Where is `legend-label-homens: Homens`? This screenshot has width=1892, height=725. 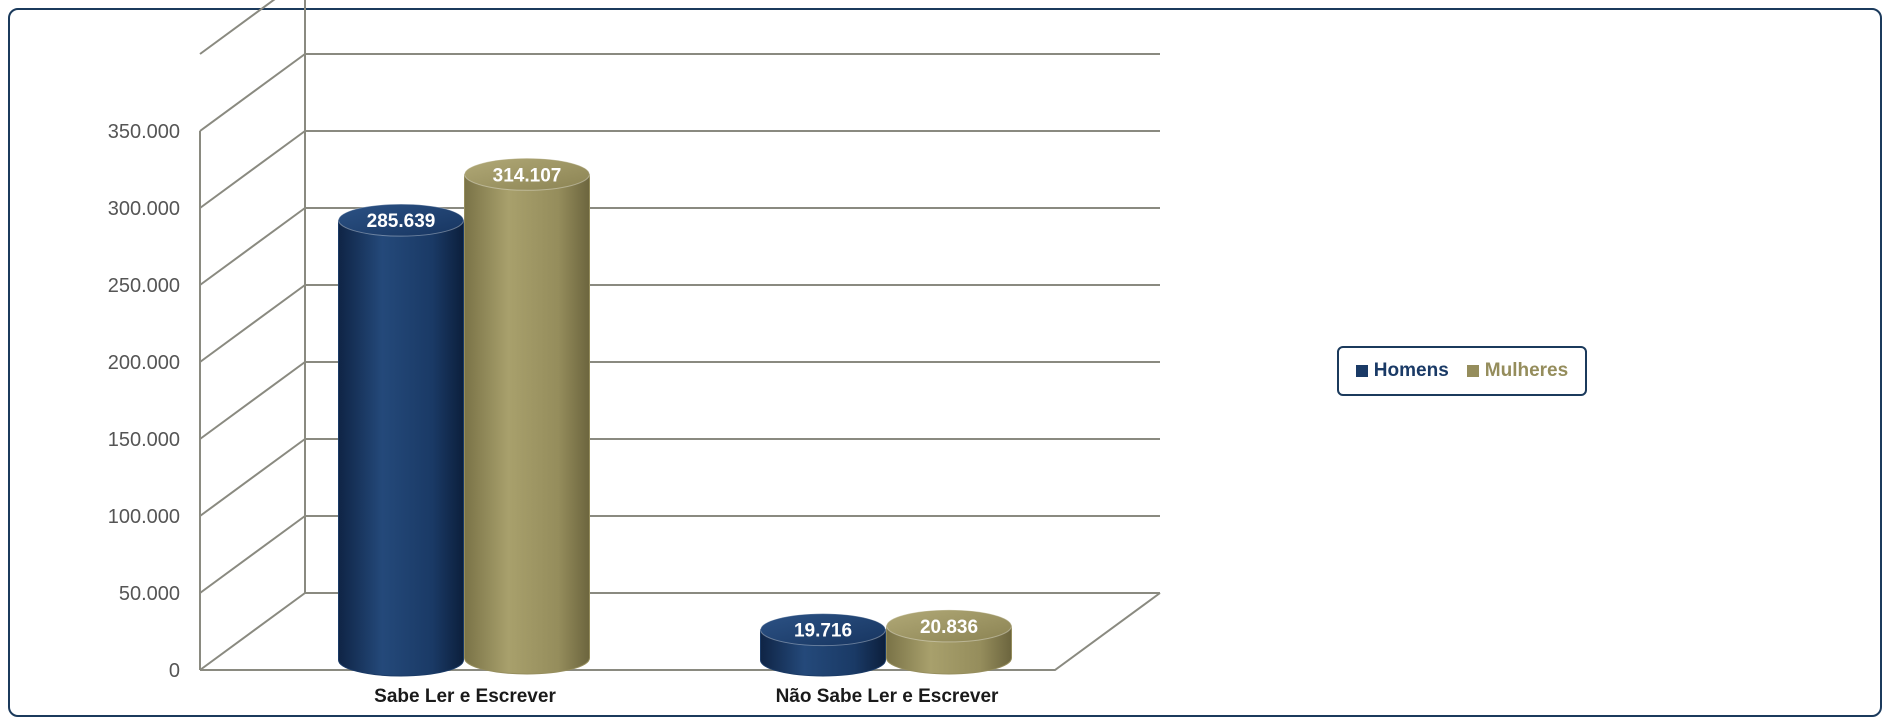
legend-label-homens: Homens is located at coordinates (1411, 370).